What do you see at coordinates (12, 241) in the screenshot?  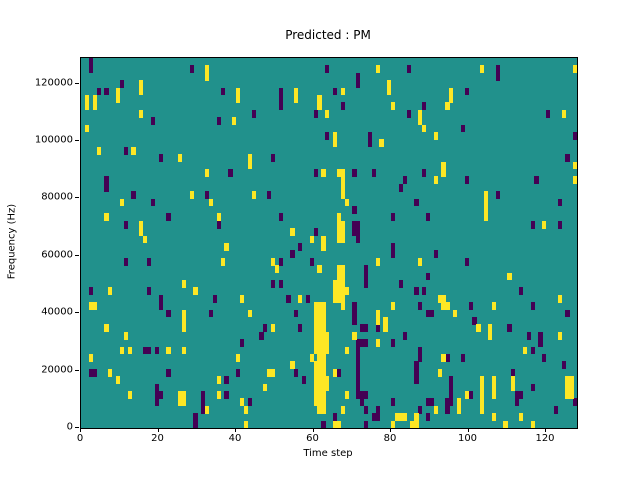 I see `y-axis-label: Frequency (Hz)` at bounding box center [12, 241].